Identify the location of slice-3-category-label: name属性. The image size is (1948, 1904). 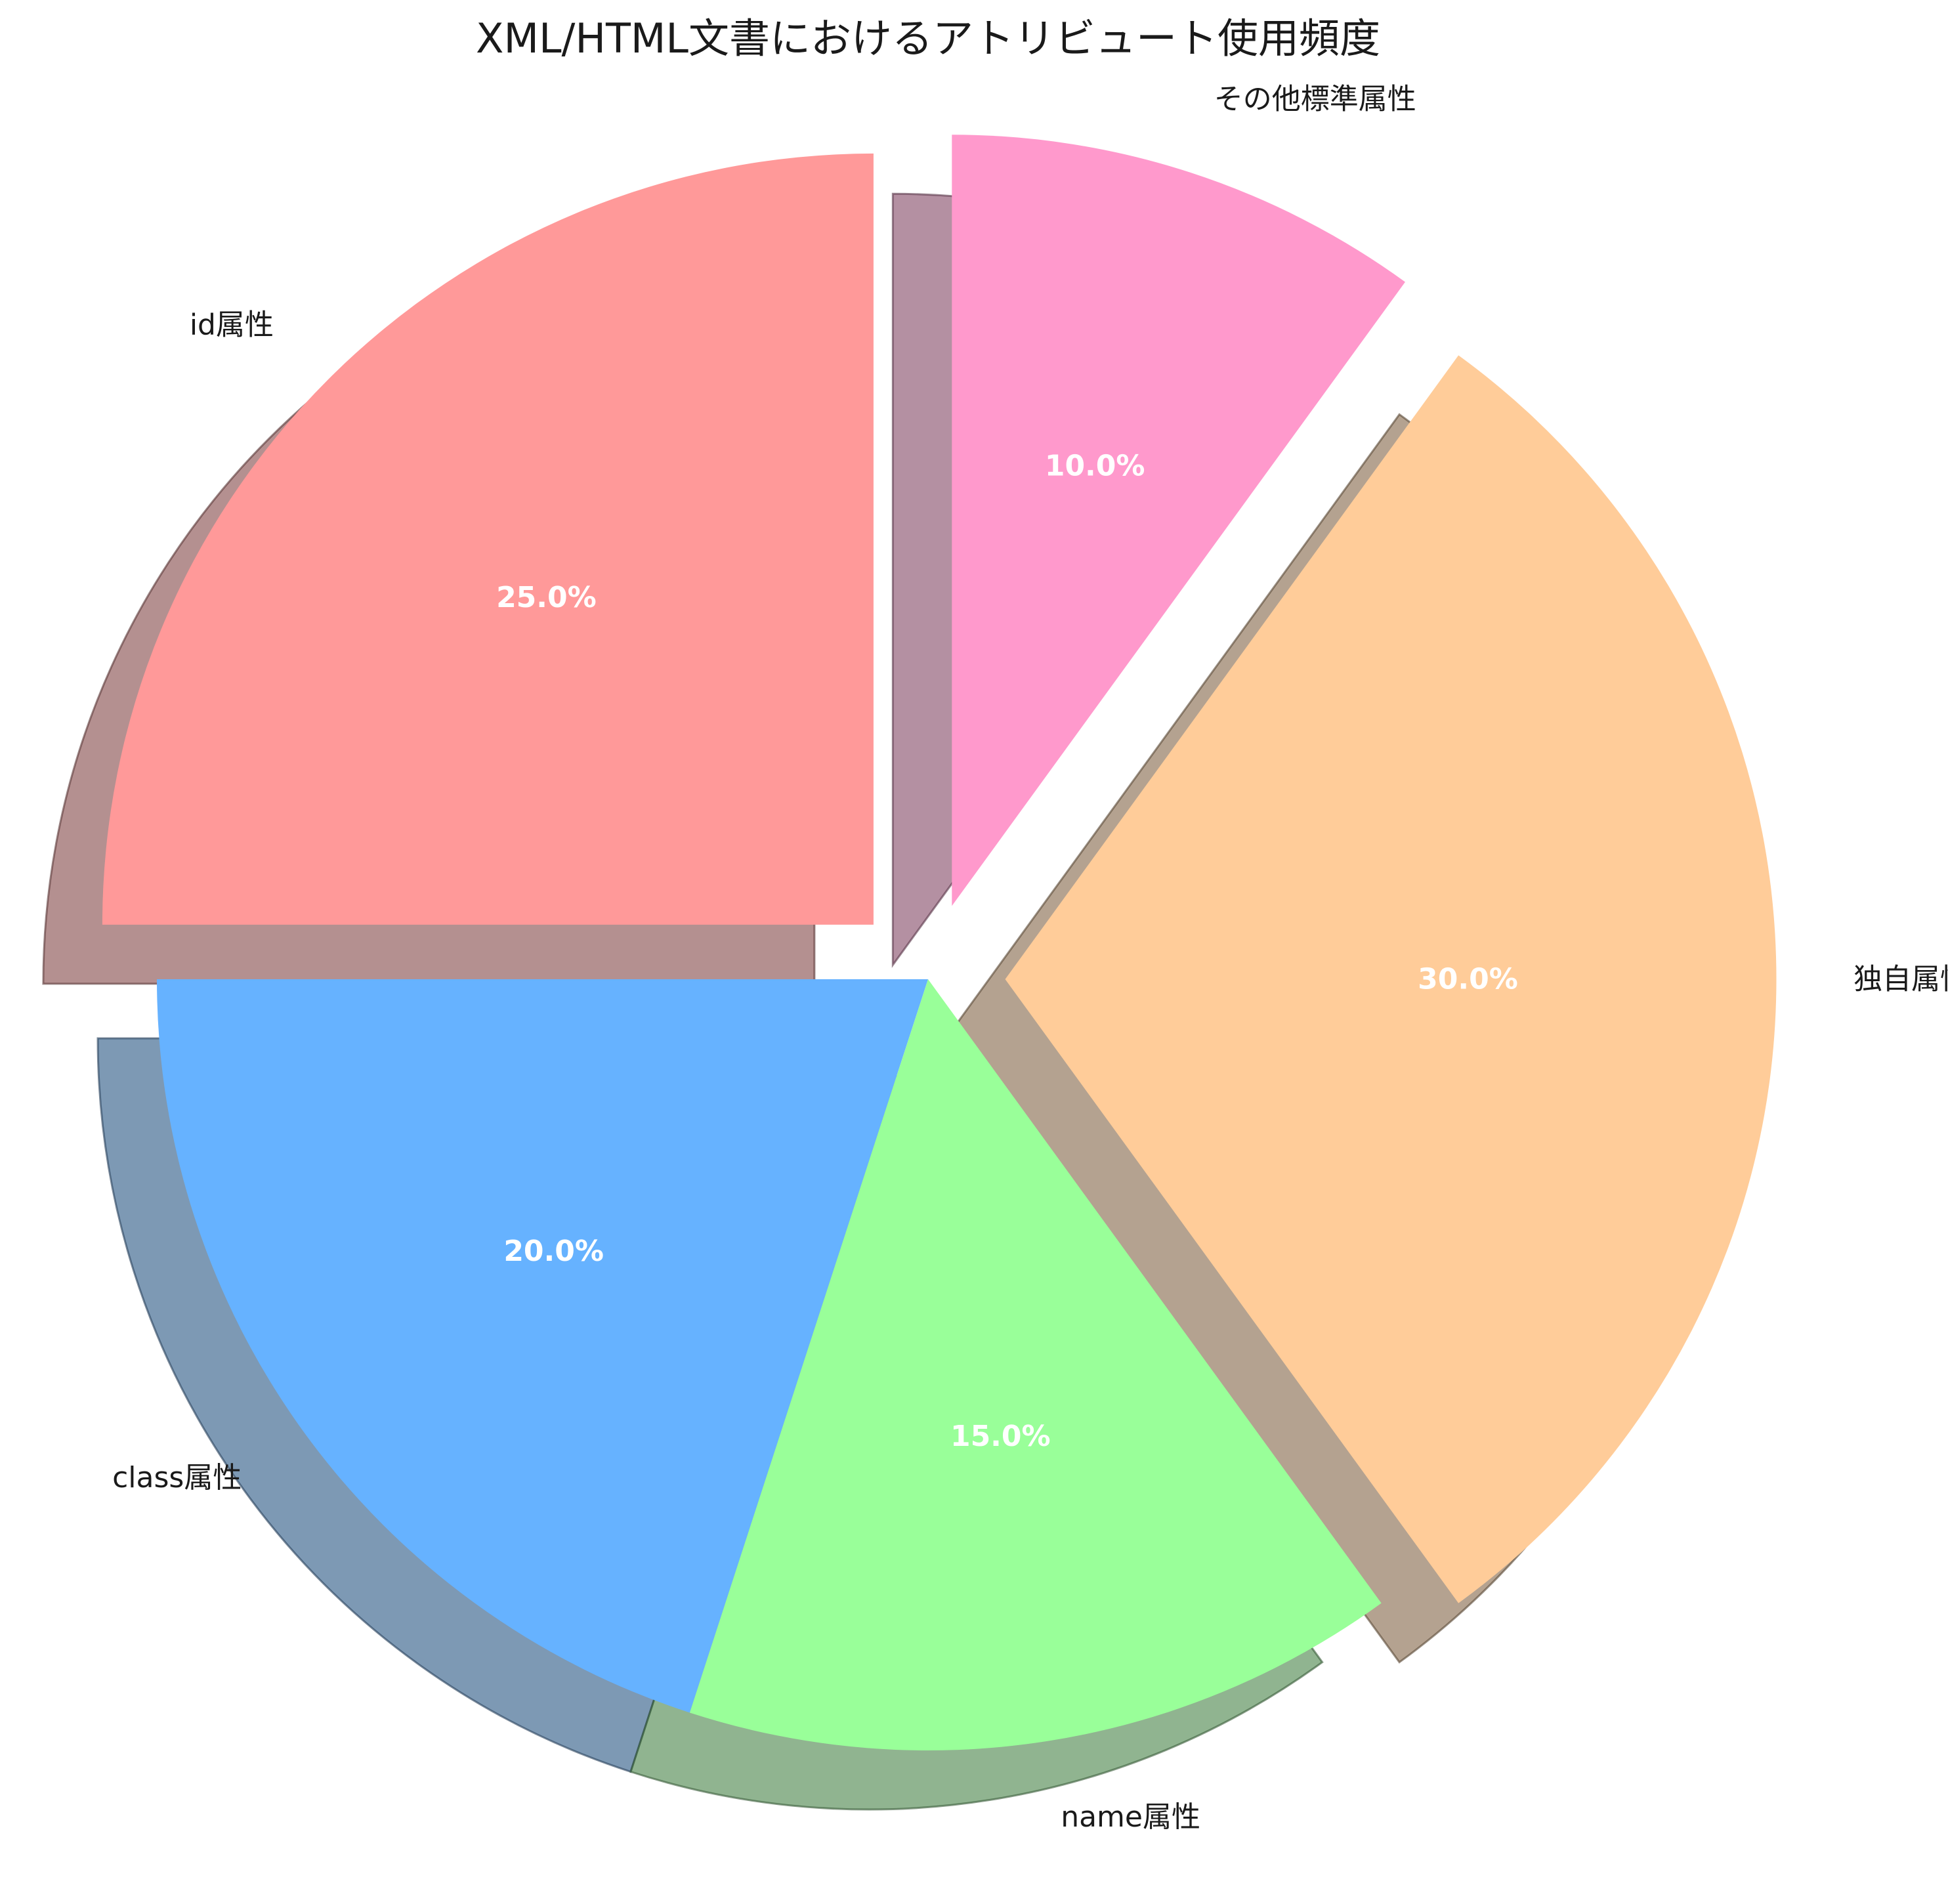
(1130, 1817).